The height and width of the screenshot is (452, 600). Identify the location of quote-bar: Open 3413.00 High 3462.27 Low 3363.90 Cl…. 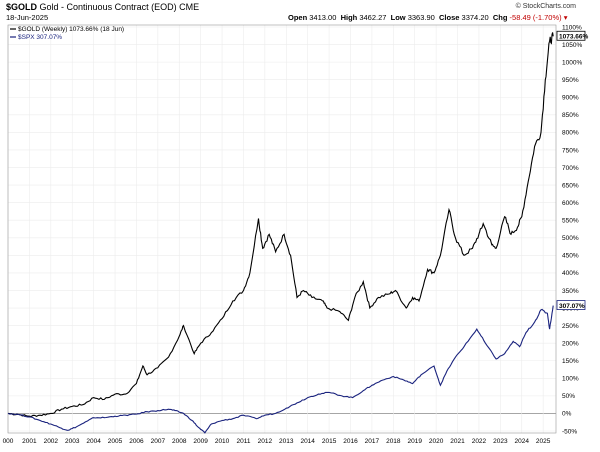
(428, 17).